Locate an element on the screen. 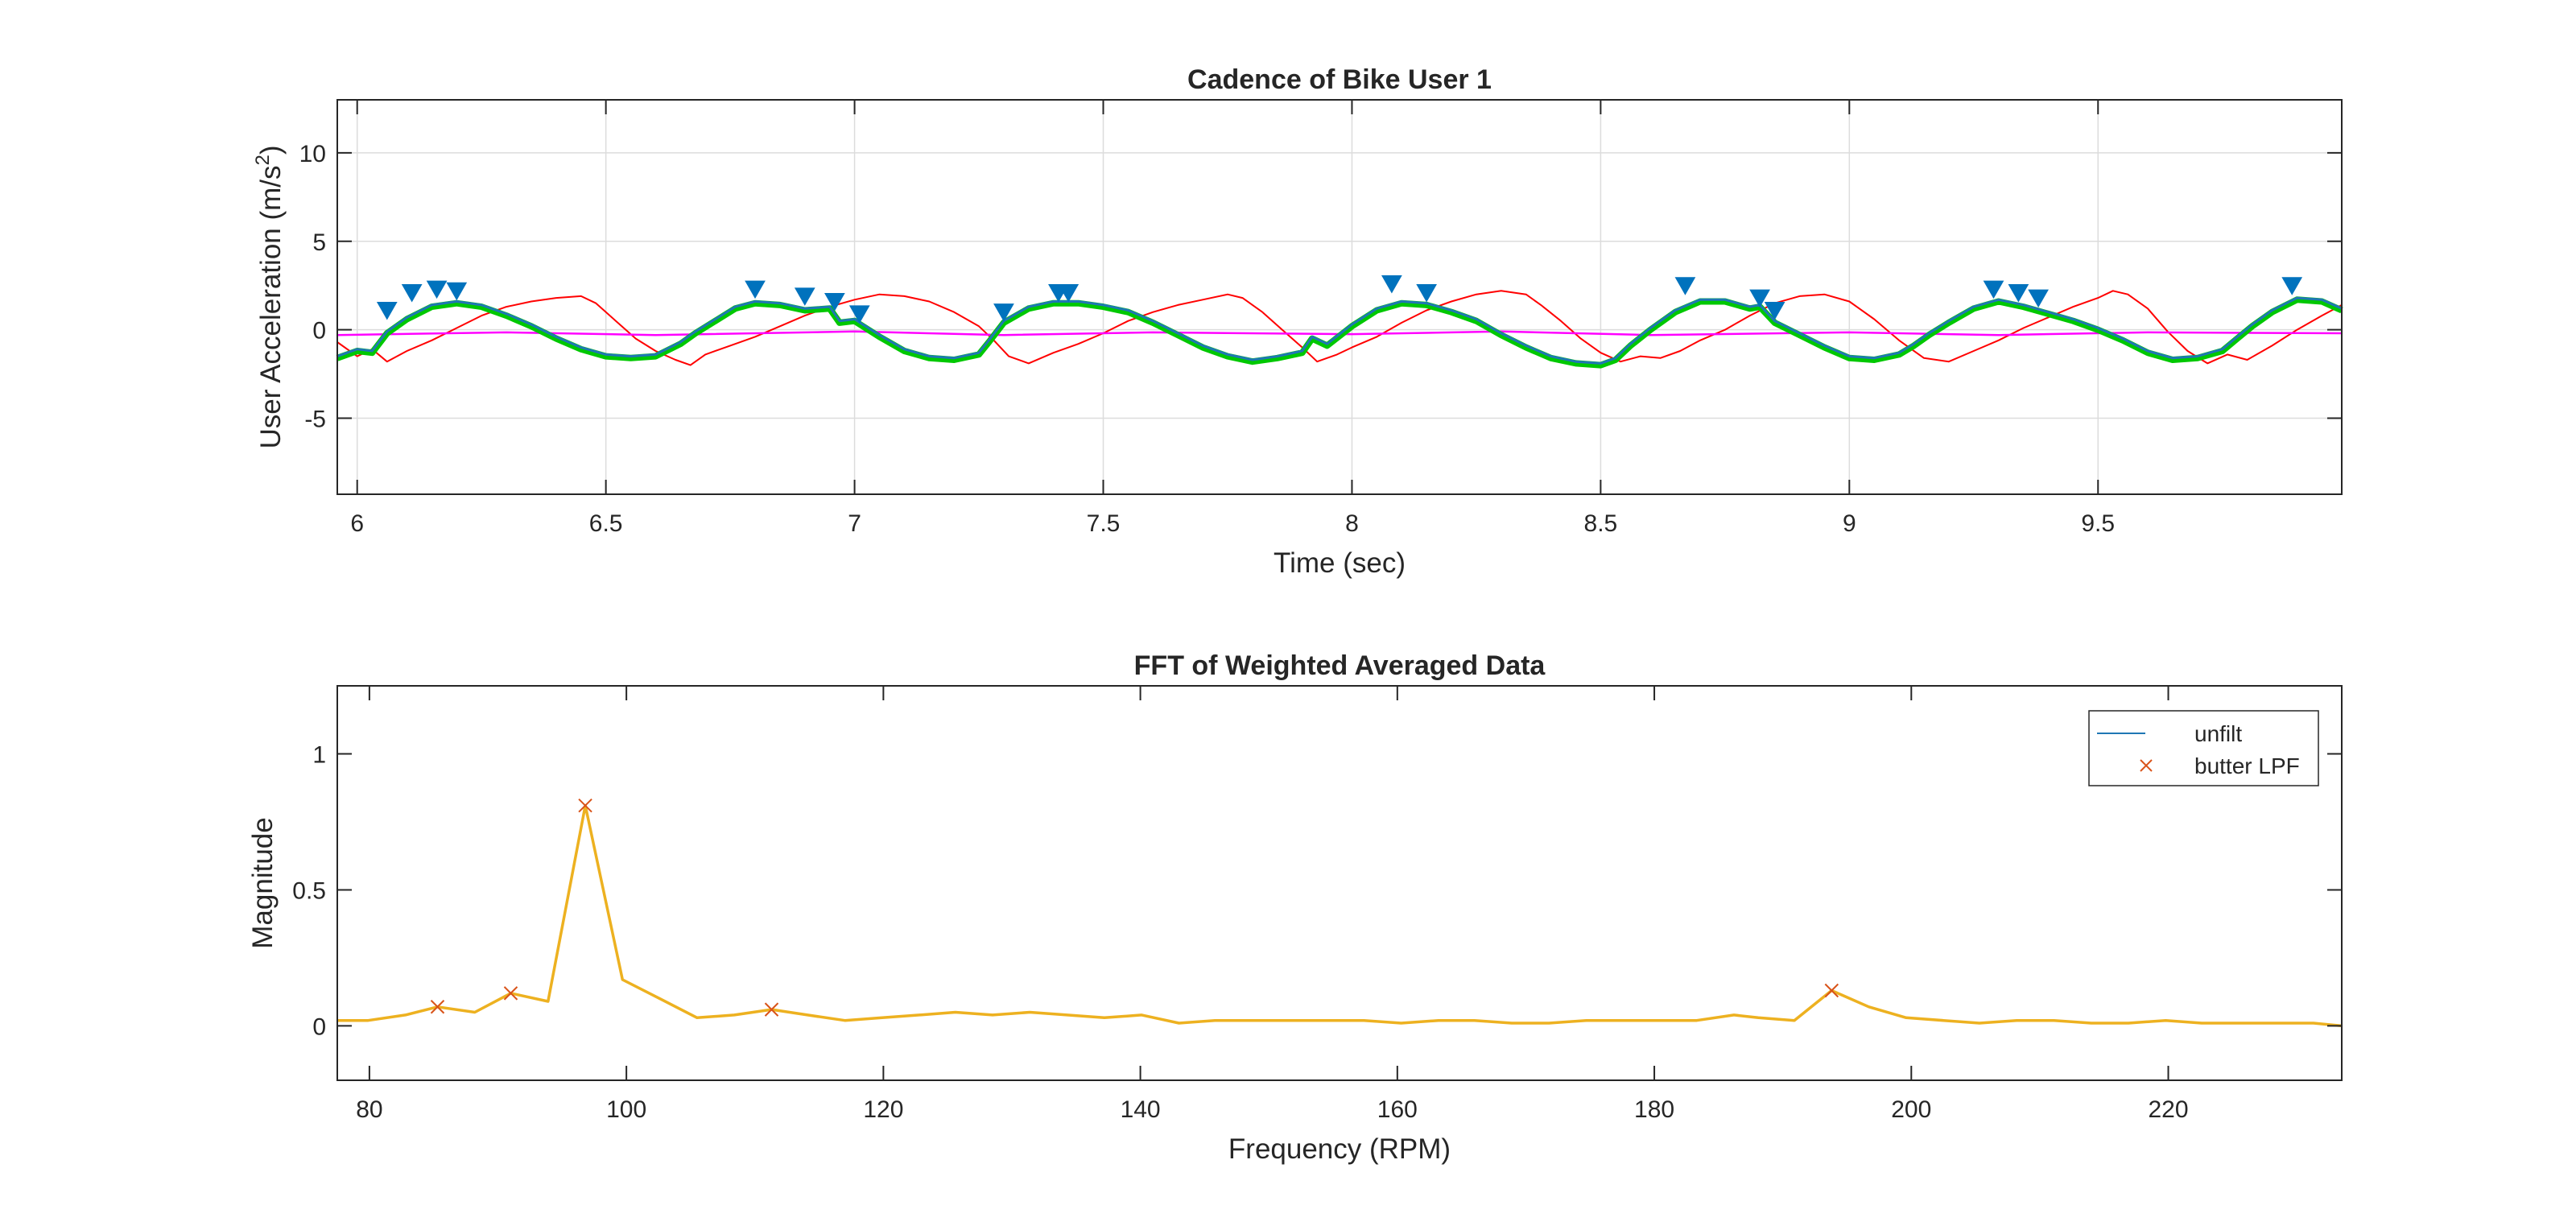 The width and height of the screenshot is (2576, 1230). fft-xtick-label: 180 is located at coordinates (1654, 1109).